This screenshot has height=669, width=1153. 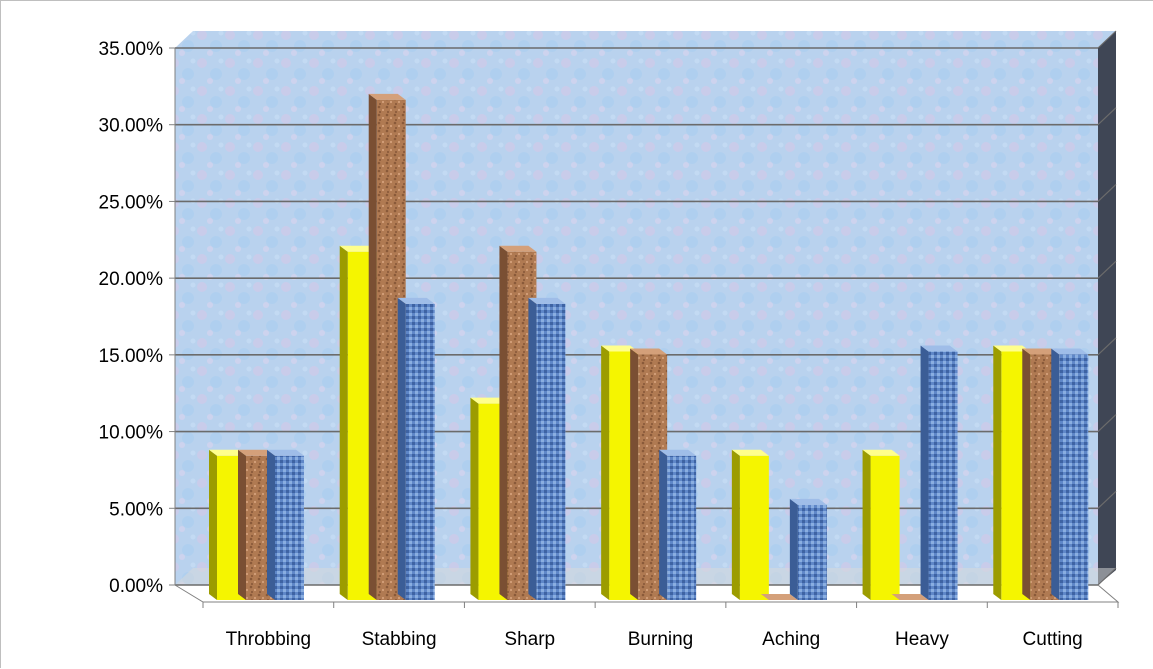 What do you see at coordinates (131, 356) in the screenshot?
I see `y-tick-label: 15.00%` at bounding box center [131, 356].